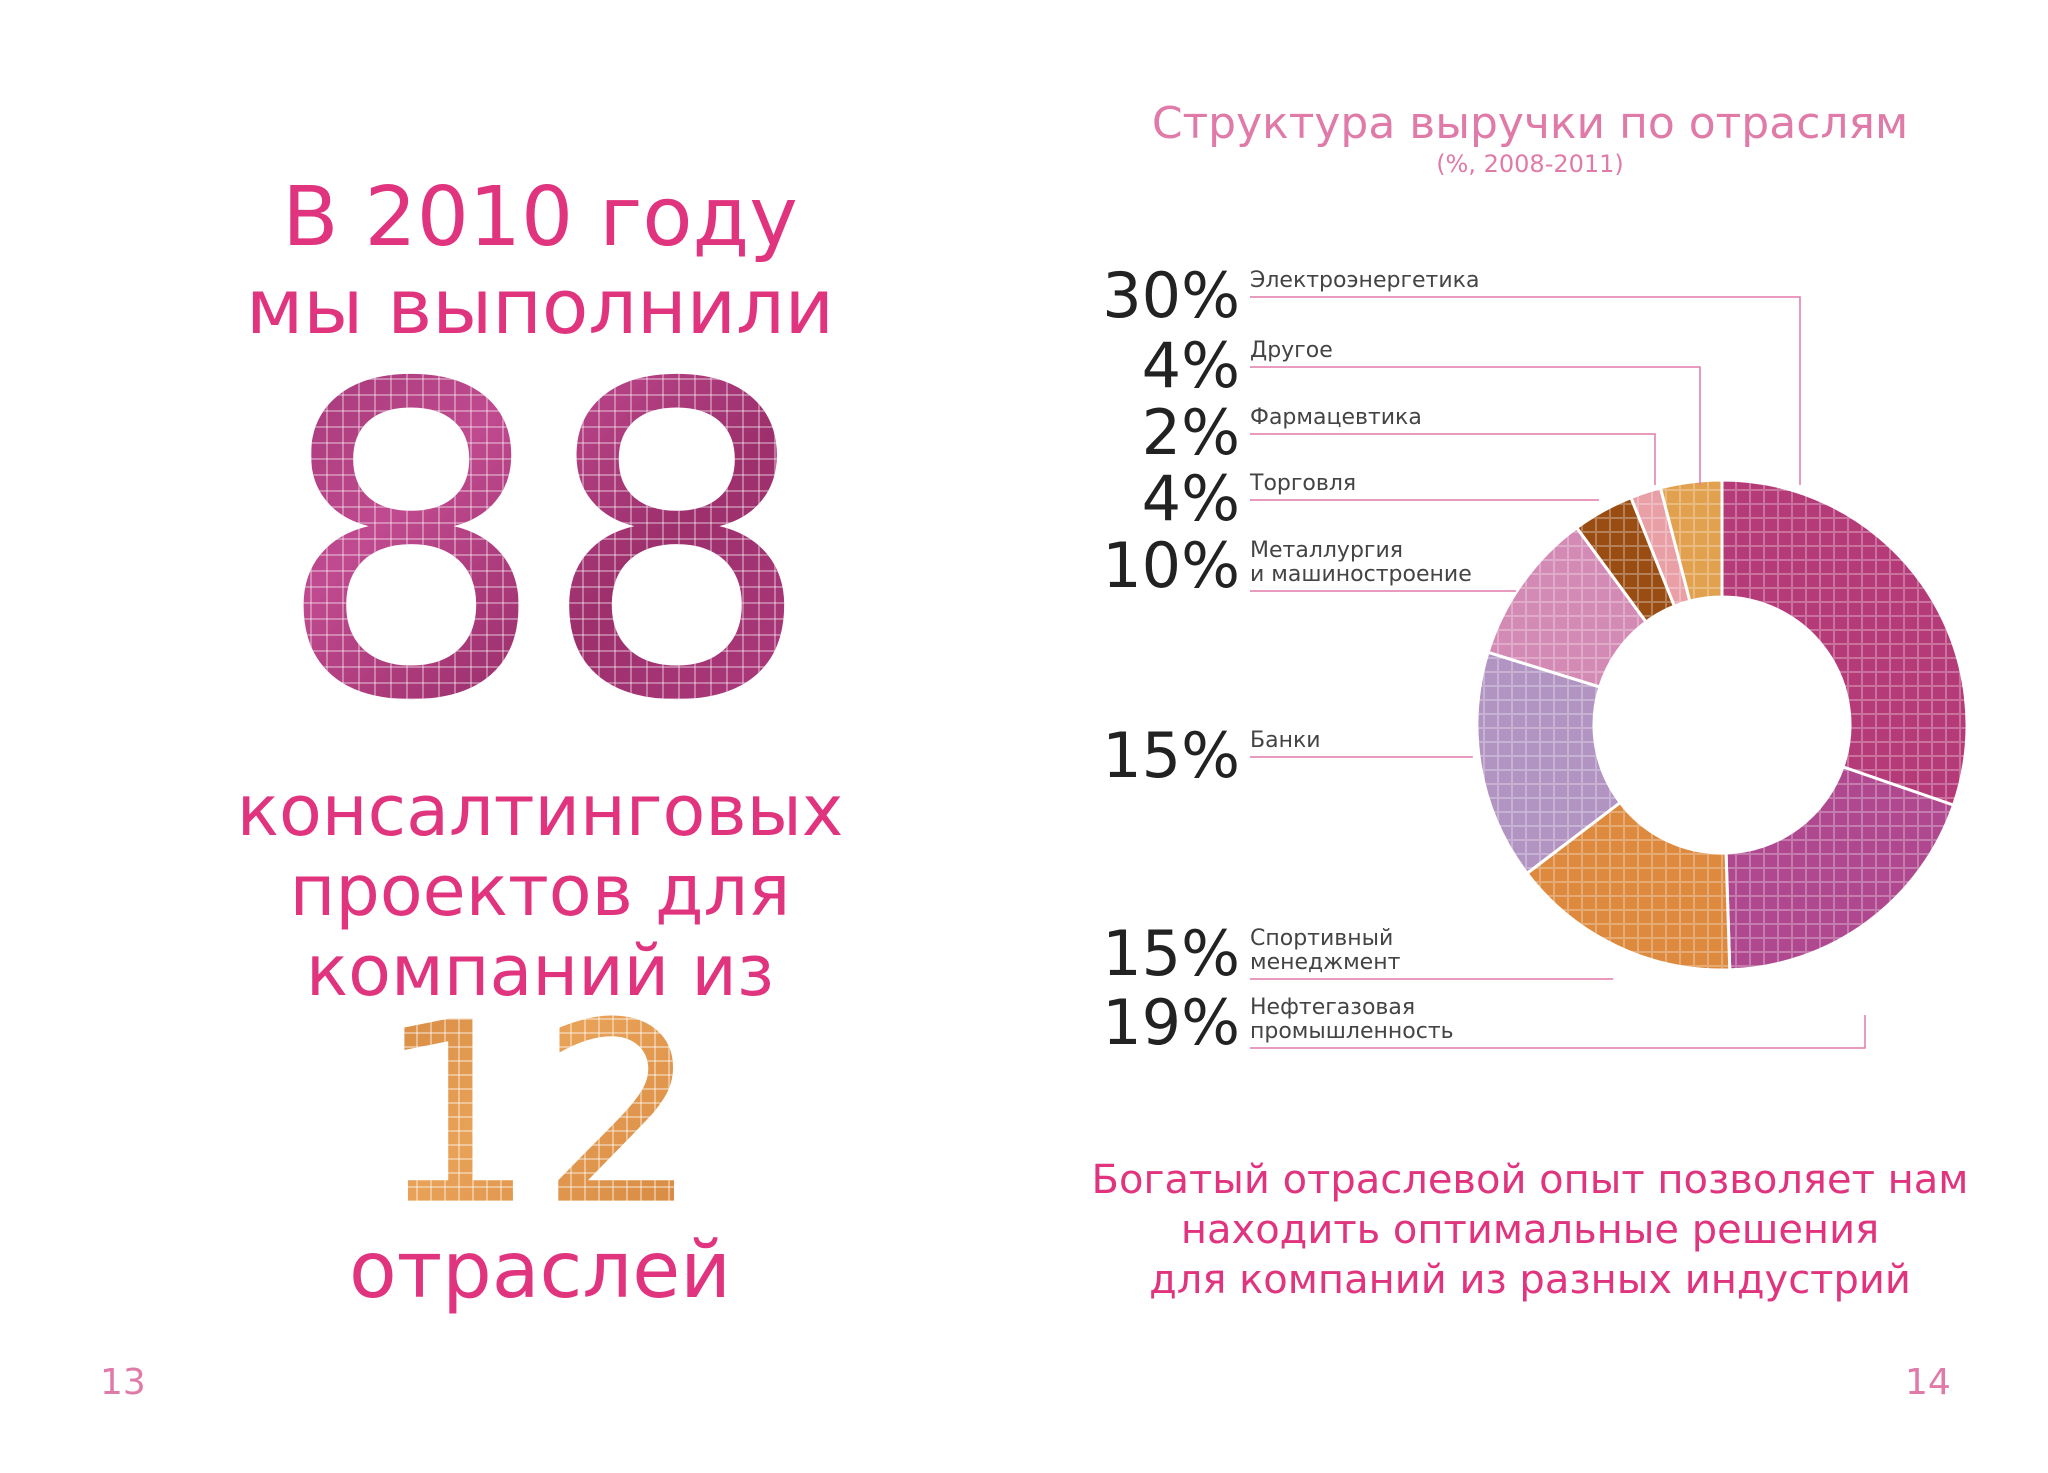 This screenshot has width=2048, height=1473. What do you see at coordinates (1171, 755) in the screenshot?
I see `value-label-banks: 15%` at bounding box center [1171, 755].